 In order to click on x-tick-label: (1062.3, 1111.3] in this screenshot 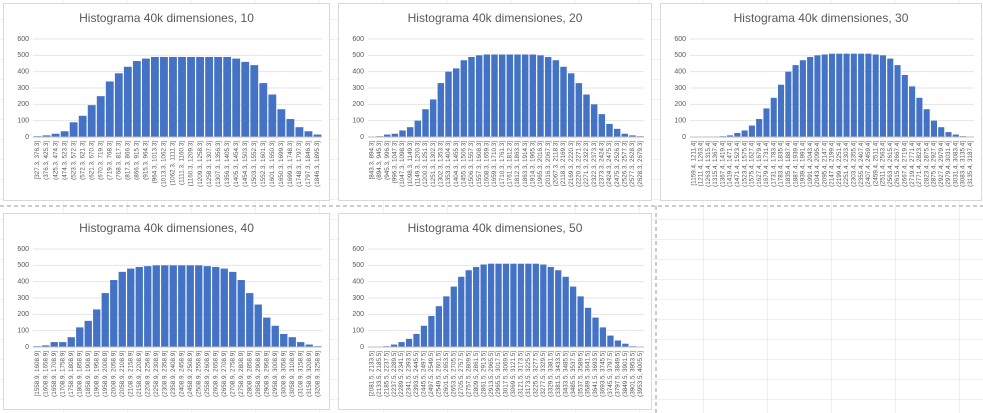, I will do `click(173, 163)`.